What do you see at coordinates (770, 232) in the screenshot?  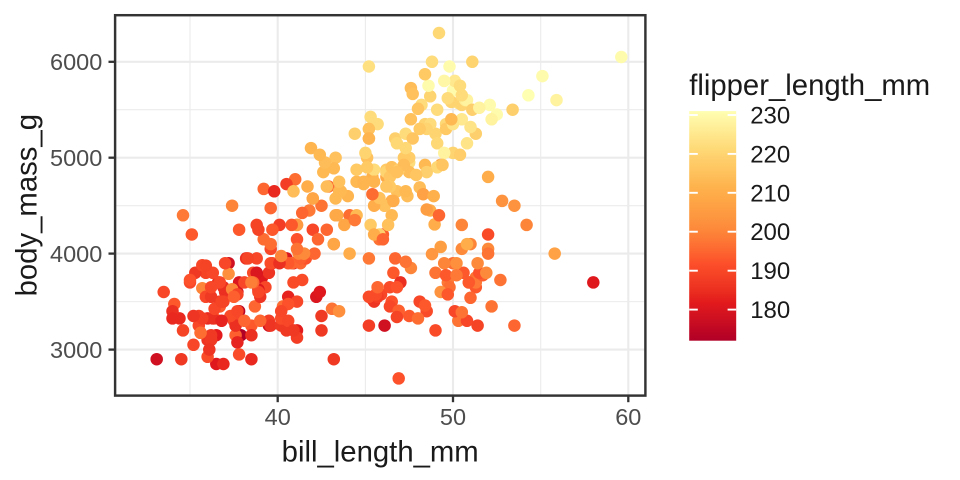 I see `svg-text: 200` at bounding box center [770, 232].